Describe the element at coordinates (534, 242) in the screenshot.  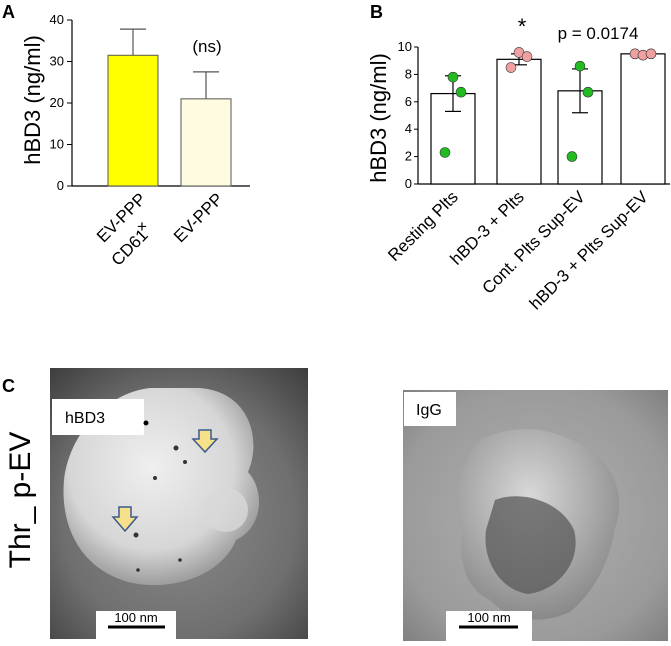
I see `x-tick-label: Cont. Plts Sup-EV` at that location.